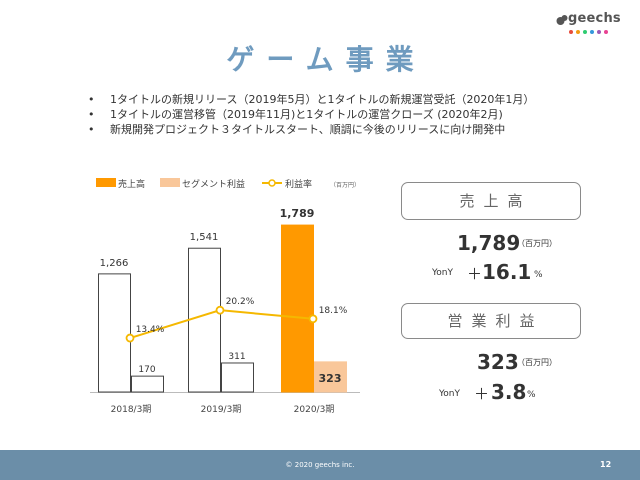 This screenshot has height=480, width=640. I want to click on legend-swatch-sales, so click(106, 182).